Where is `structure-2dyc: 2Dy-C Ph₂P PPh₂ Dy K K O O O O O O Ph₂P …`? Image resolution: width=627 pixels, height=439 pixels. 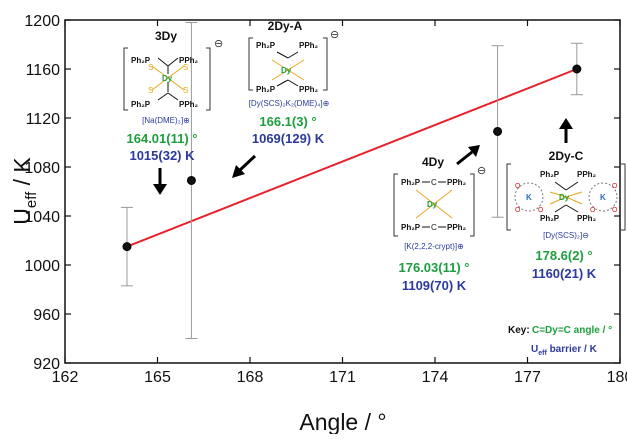 structure-2dyc: 2Dy-C Ph₂P PPh₂ Dy K K O O O O O O Ph₂P … is located at coordinates (566, 215).